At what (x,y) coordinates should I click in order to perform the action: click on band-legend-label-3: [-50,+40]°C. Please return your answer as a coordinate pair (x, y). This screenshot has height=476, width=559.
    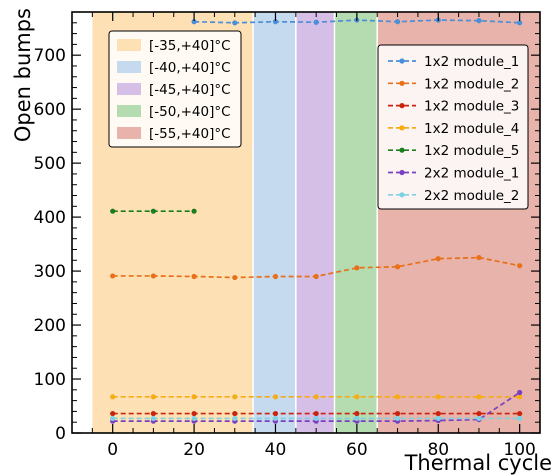
    Looking at the image, I should click on (190, 112).